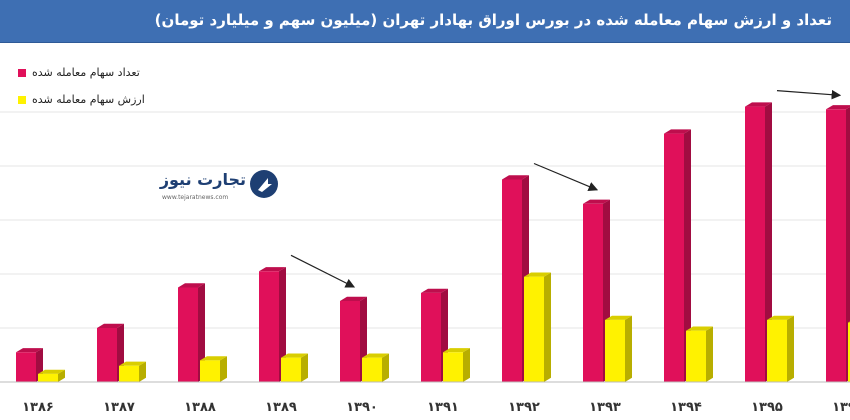 The height and width of the screenshot is (420, 850). Describe the element at coordinates (841, 407) in the screenshot. I see `x-tick-label: ۱۳۹۶` at that location.